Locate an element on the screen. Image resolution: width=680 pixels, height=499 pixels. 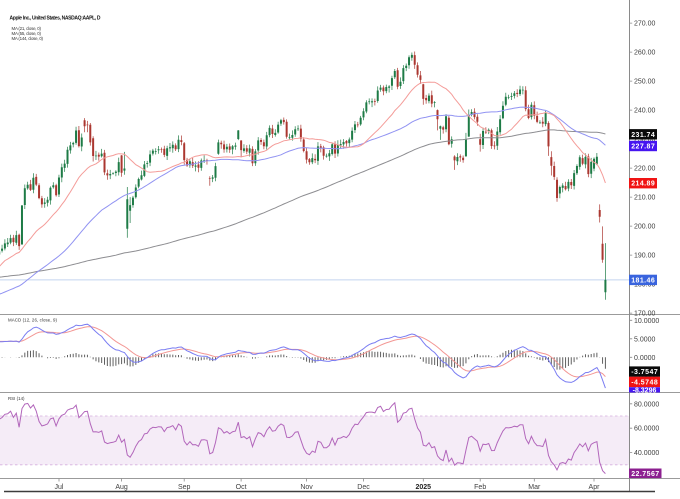
svg-text: Sep is located at coordinates (184, 487).